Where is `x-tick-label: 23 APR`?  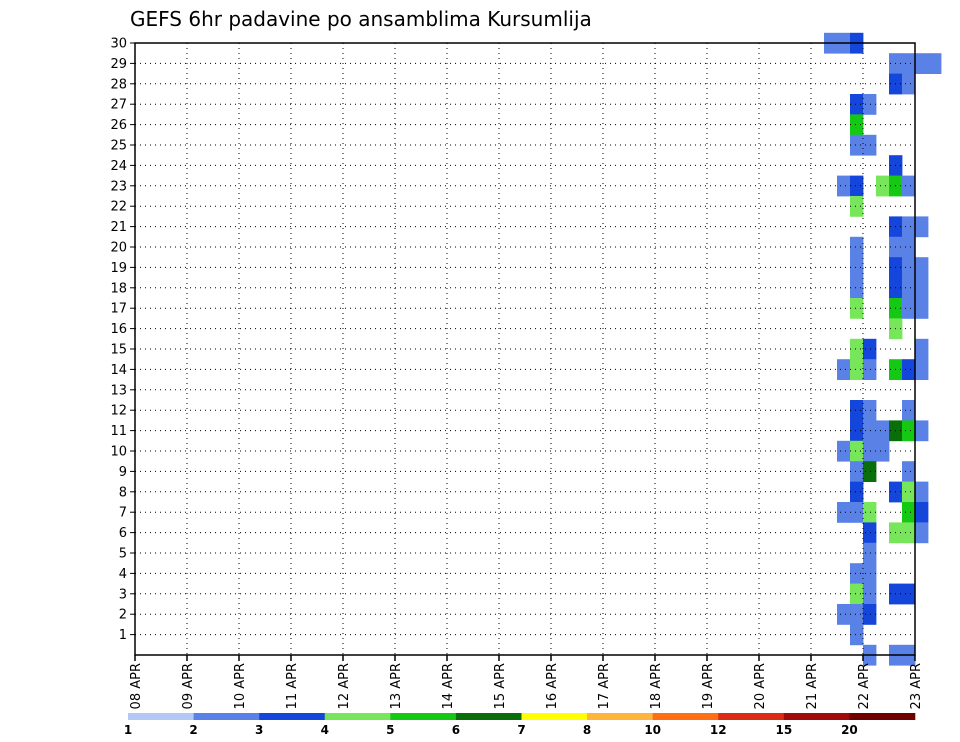 x-tick-label: 23 APR is located at coordinates (916, 686).